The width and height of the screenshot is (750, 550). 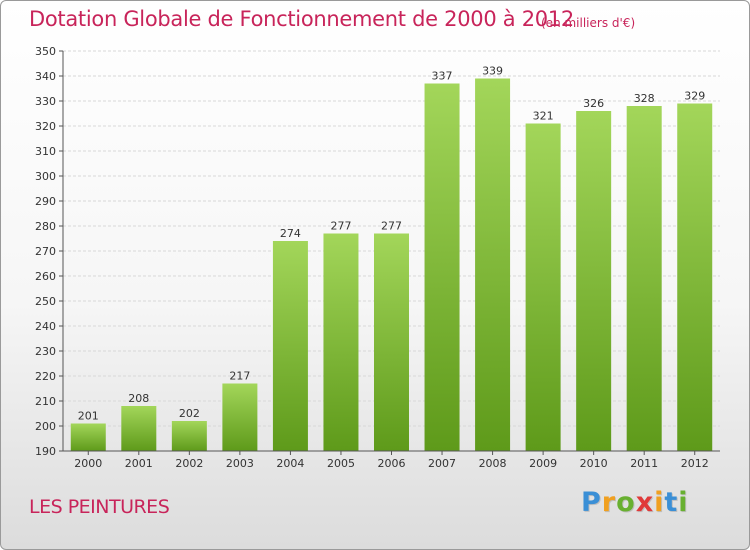 I want to click on y-tick-label: 280, so click(x=45, y=226).